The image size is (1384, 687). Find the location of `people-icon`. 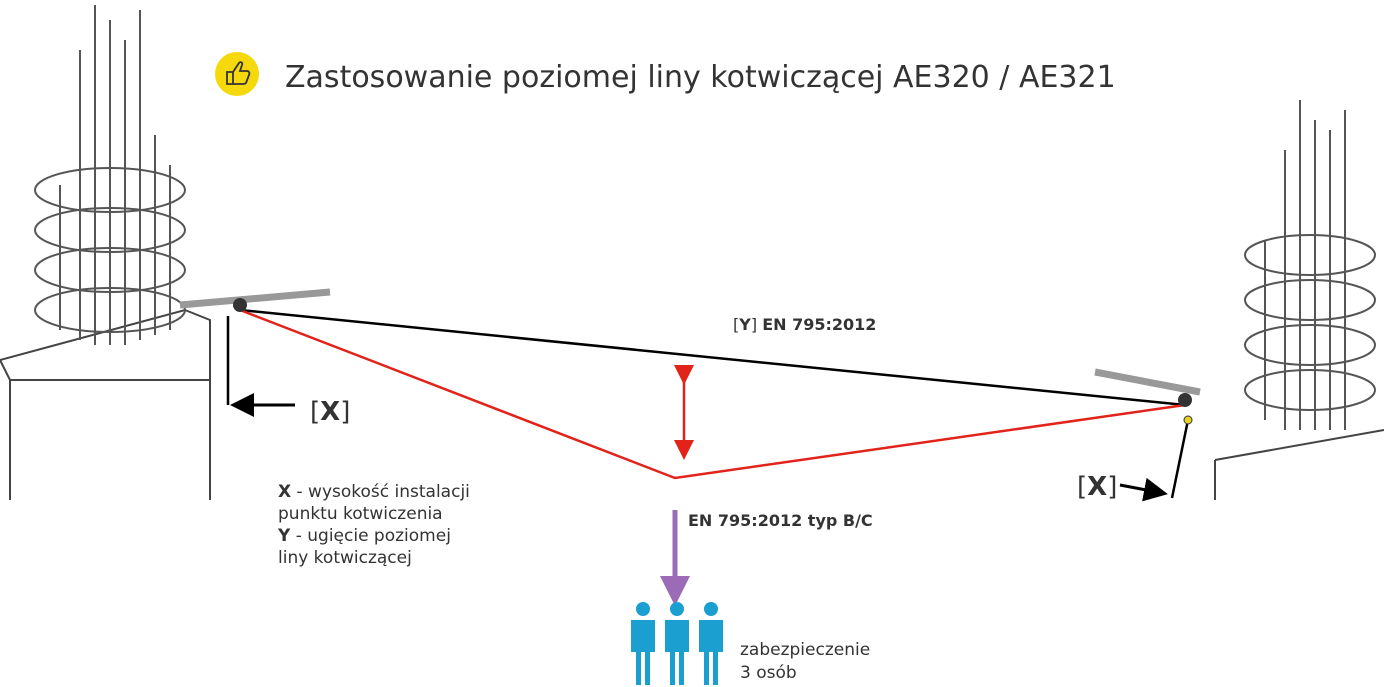

people-icon is located at coordinates (677, 643).